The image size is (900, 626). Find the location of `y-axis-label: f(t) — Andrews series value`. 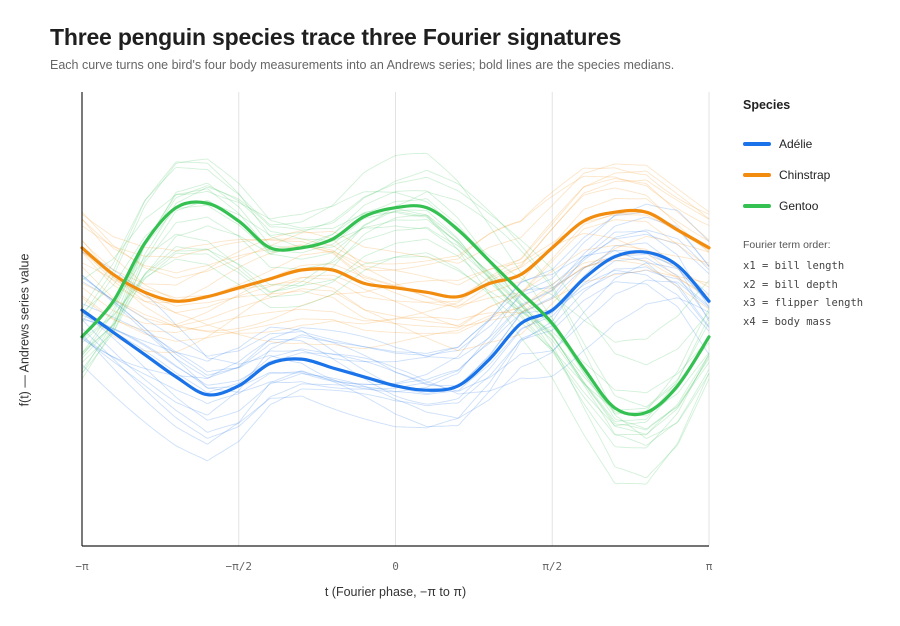

y-axis-label: f(t) — Andrews series value is located at coordinates (24, 330).